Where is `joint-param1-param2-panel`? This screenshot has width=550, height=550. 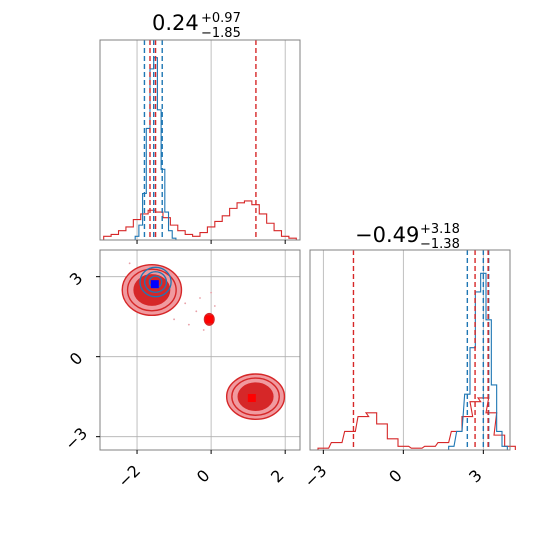 joint-param1-param2-panel is located at coordinates (198, 351).